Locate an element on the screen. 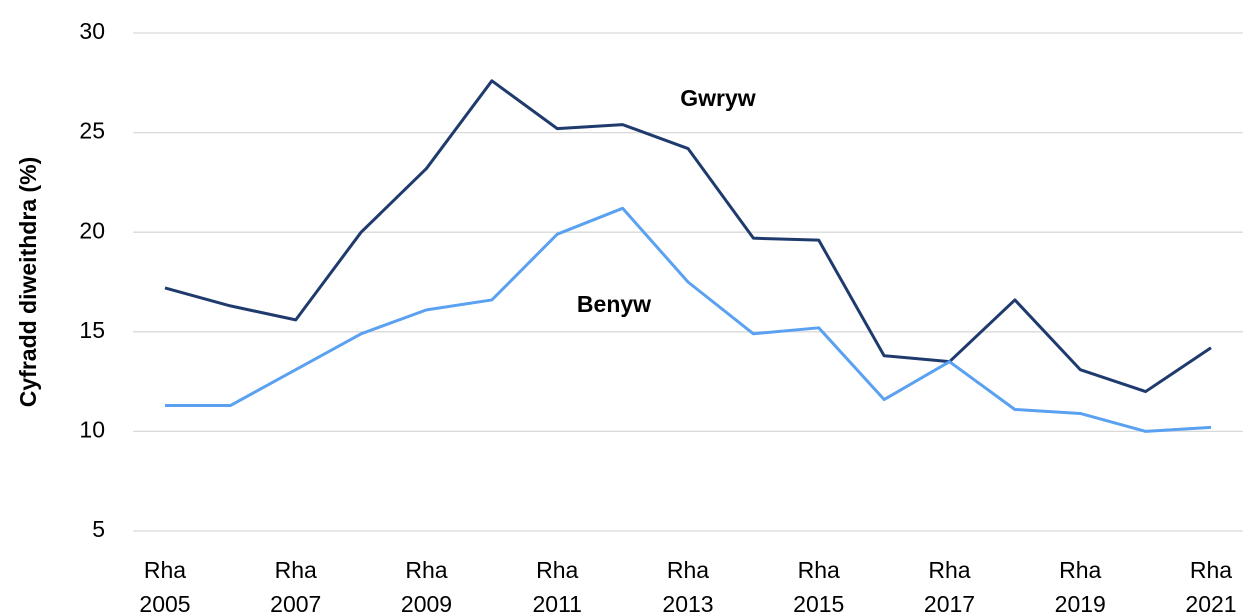 The width and height of the screenshot is (1248, 616). x-tick-label: Rha 2015 is located at coordinates (819, 586).